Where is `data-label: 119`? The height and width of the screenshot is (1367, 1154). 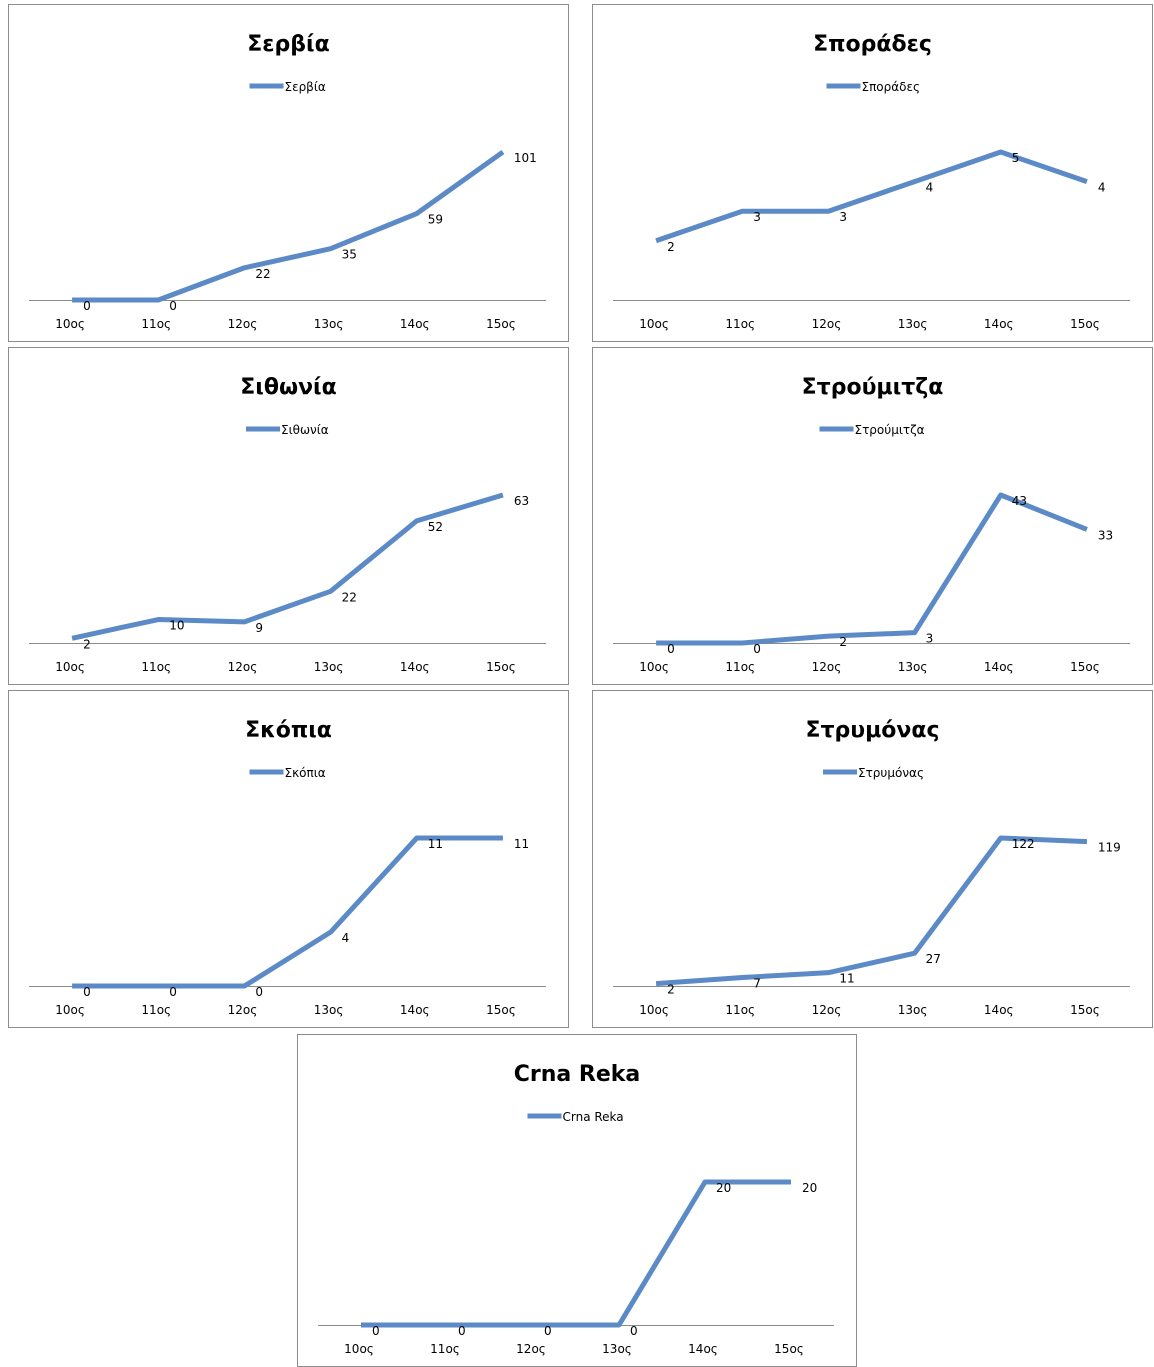 data-label: 119 is located at coordinates (1109, 848).